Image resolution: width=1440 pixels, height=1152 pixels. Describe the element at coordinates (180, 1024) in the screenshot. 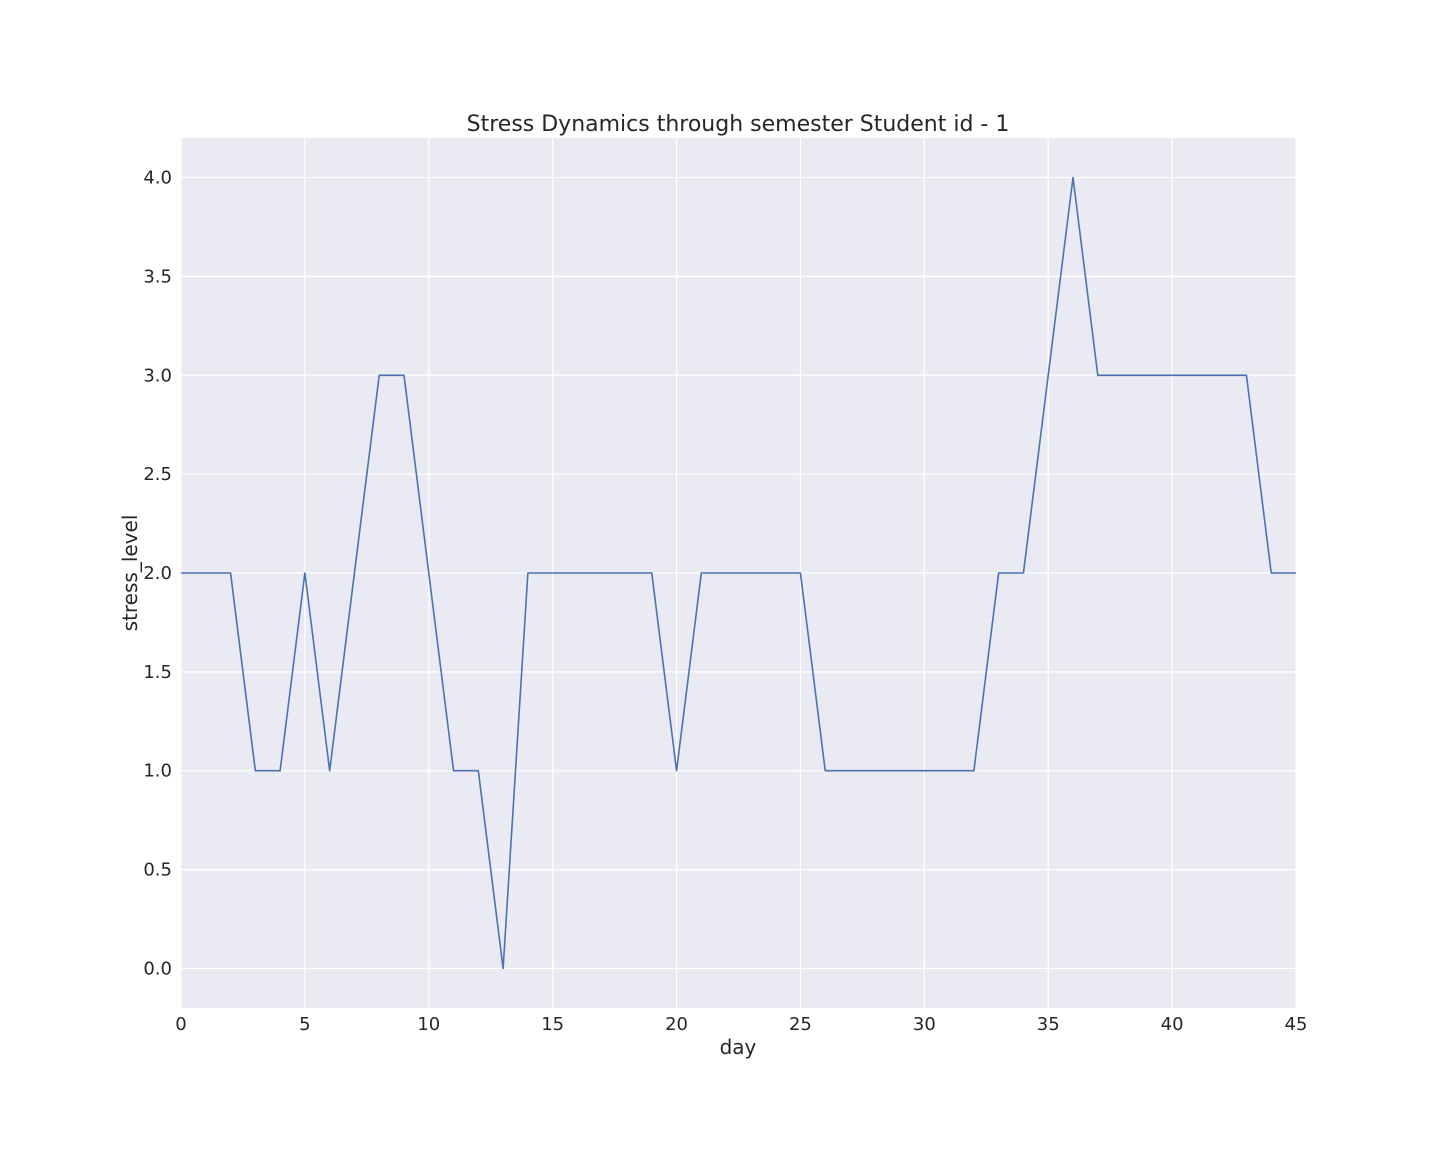

I see `x-tick-label: 0` at that location.